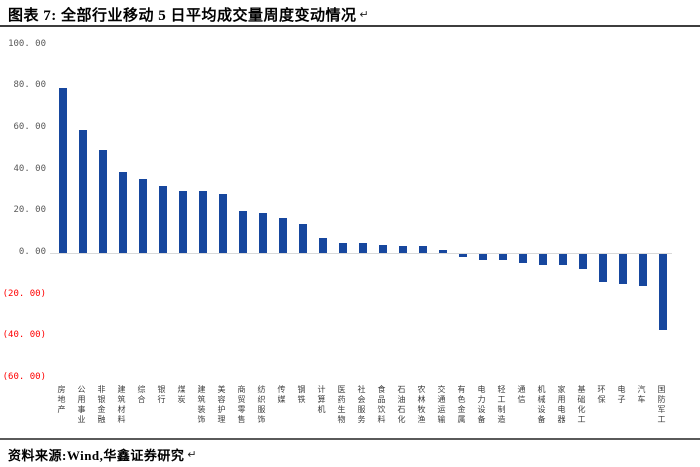  What do you see at coordinates (481, 405) in the screenshot?
I see `x-axis-label: 电力设备` at bounding box center [481, 405].